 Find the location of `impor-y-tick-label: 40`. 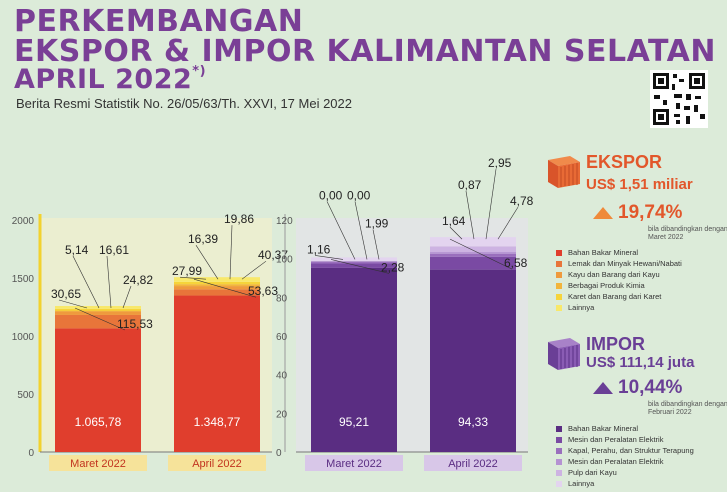

impor-y-tick-label: 40 is located at coordinates (282, 376).